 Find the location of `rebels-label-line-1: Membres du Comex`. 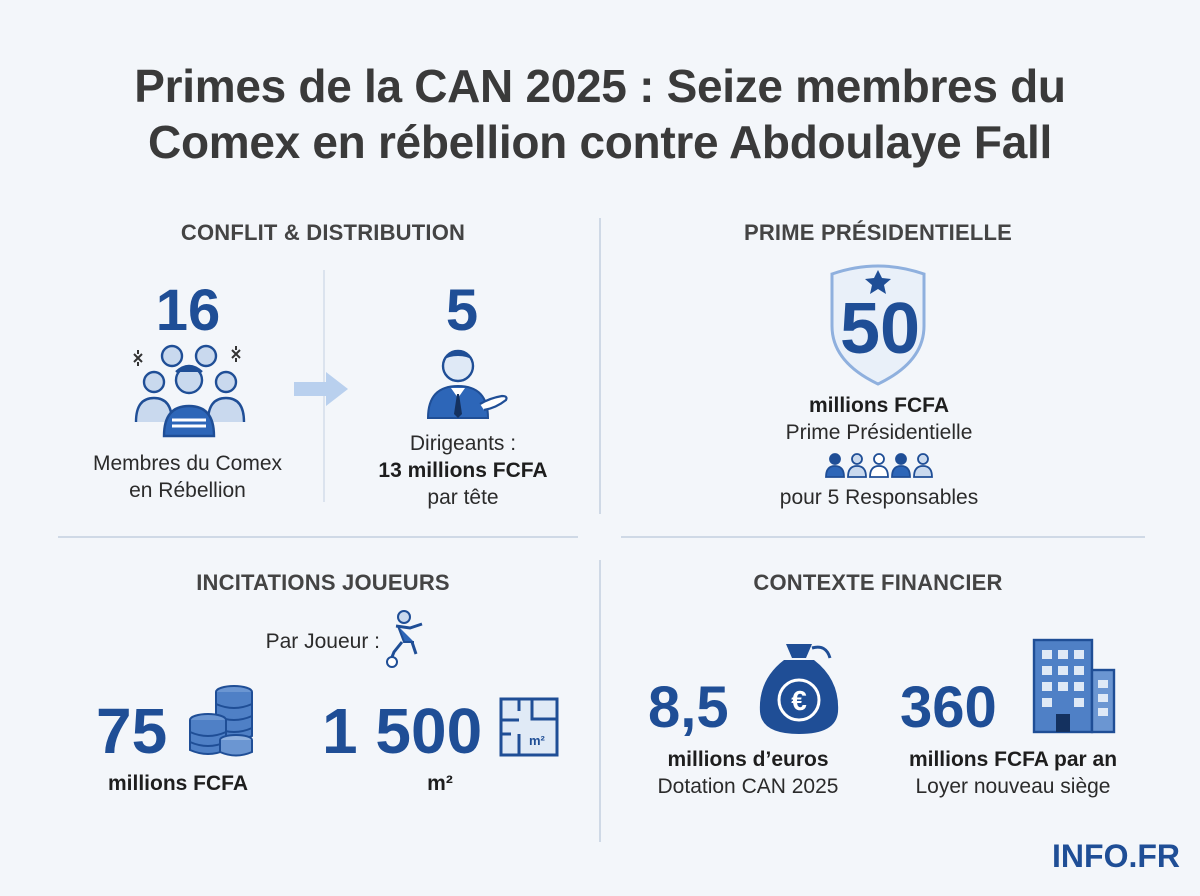

rebels-label-line-1: Membres du Comex is located at coordinates (187, 463).